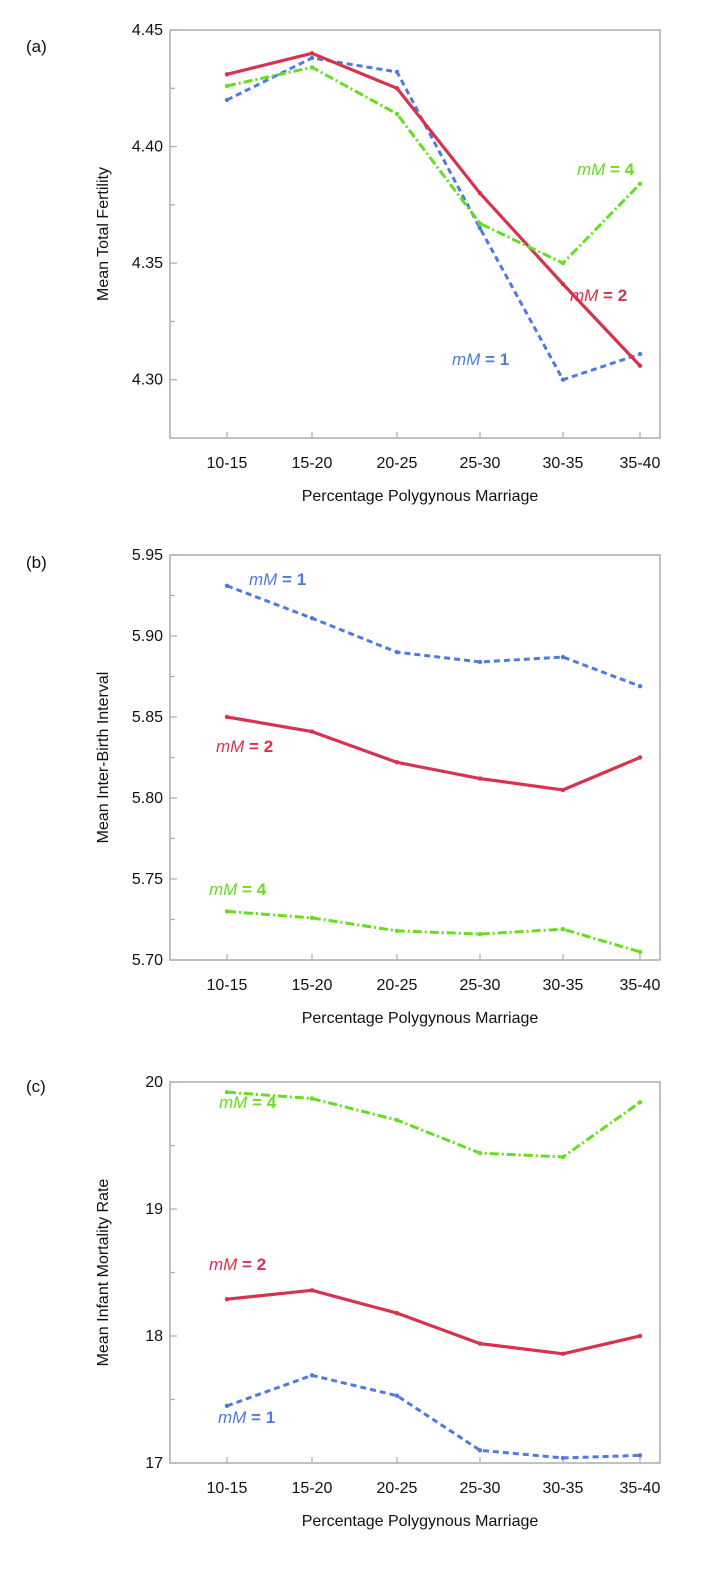 The image size is (712, 1569). Describe the element at coordinates (312, 1488) in the screenshot. I see `x-tick-label: 15-20` at that location.